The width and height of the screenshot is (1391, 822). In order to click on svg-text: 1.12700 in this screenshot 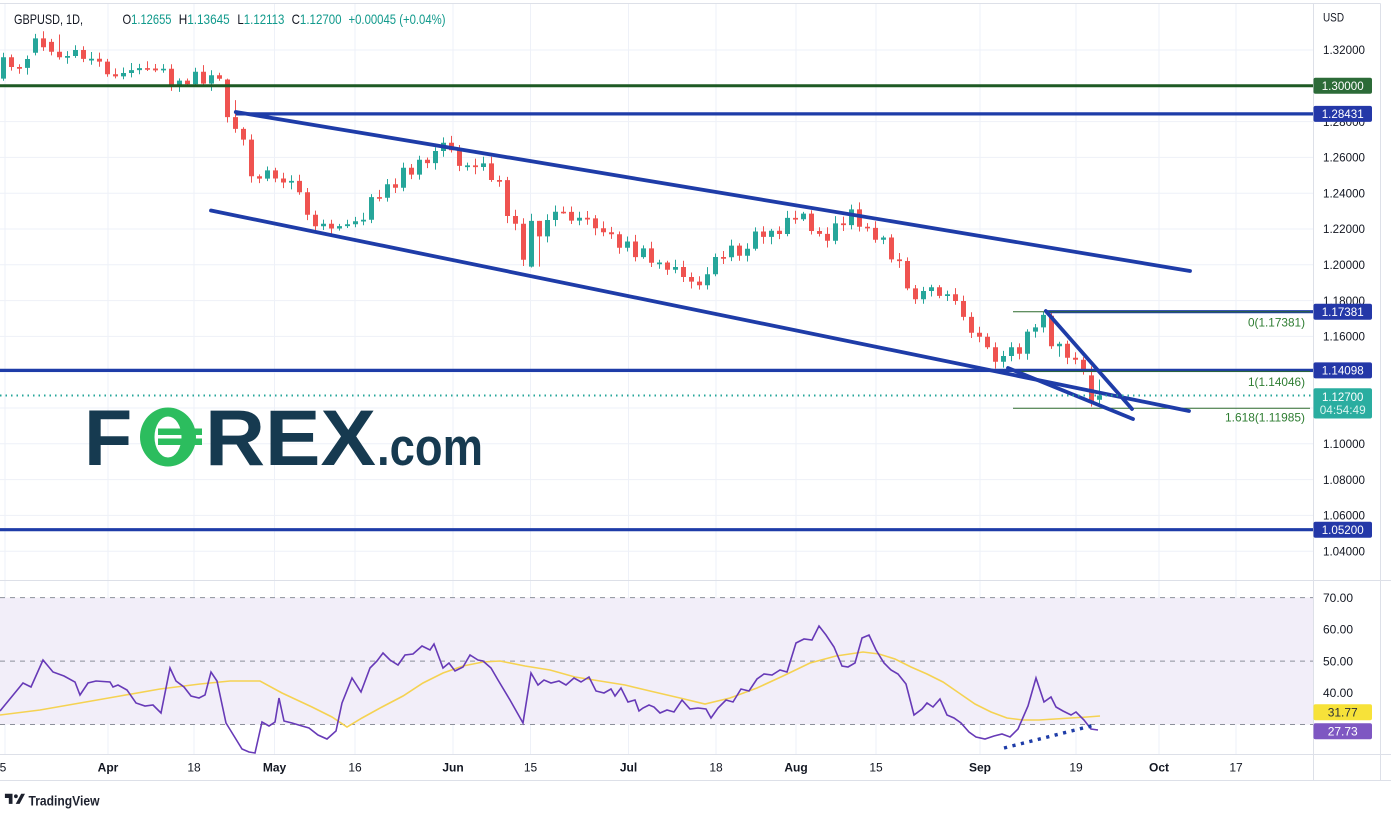, I will do `click(1343, 397)`.